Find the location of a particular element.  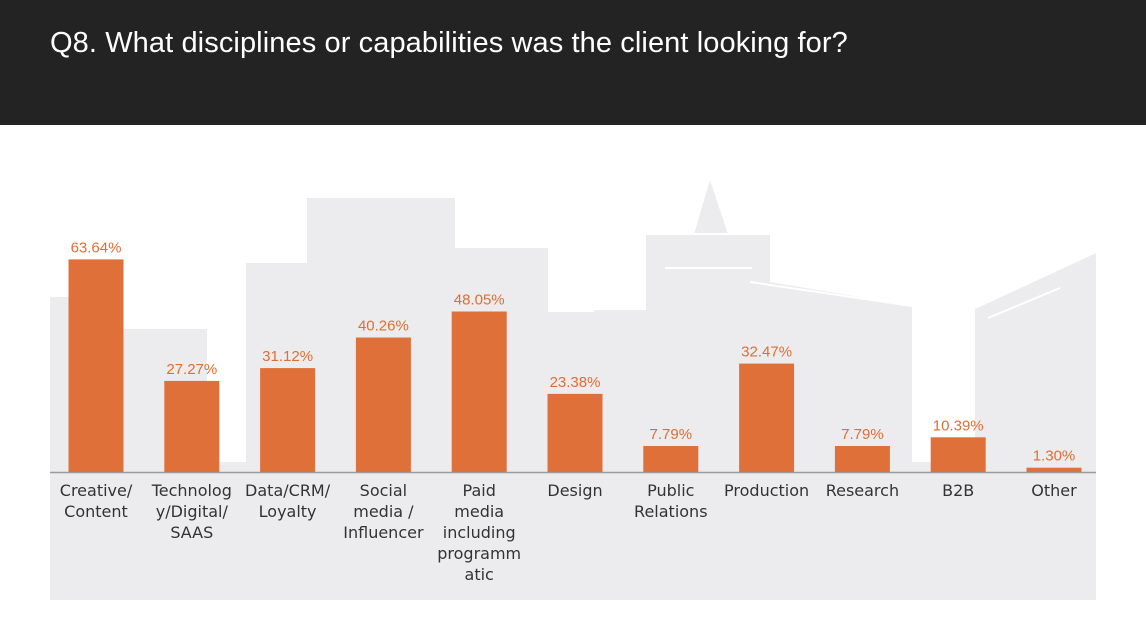

value-label-0: 63.64% is located at coordinates (96, 247).